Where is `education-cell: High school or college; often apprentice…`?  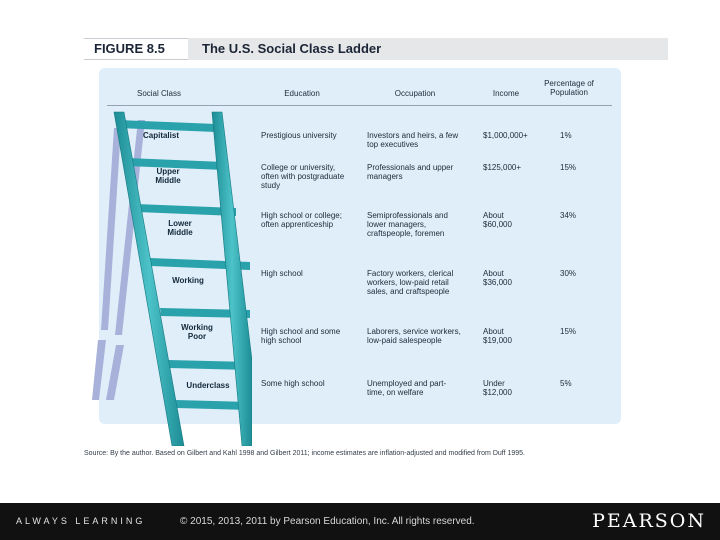 education-cell: High school or college; often apprentice… is located at coordinates (301, 220).